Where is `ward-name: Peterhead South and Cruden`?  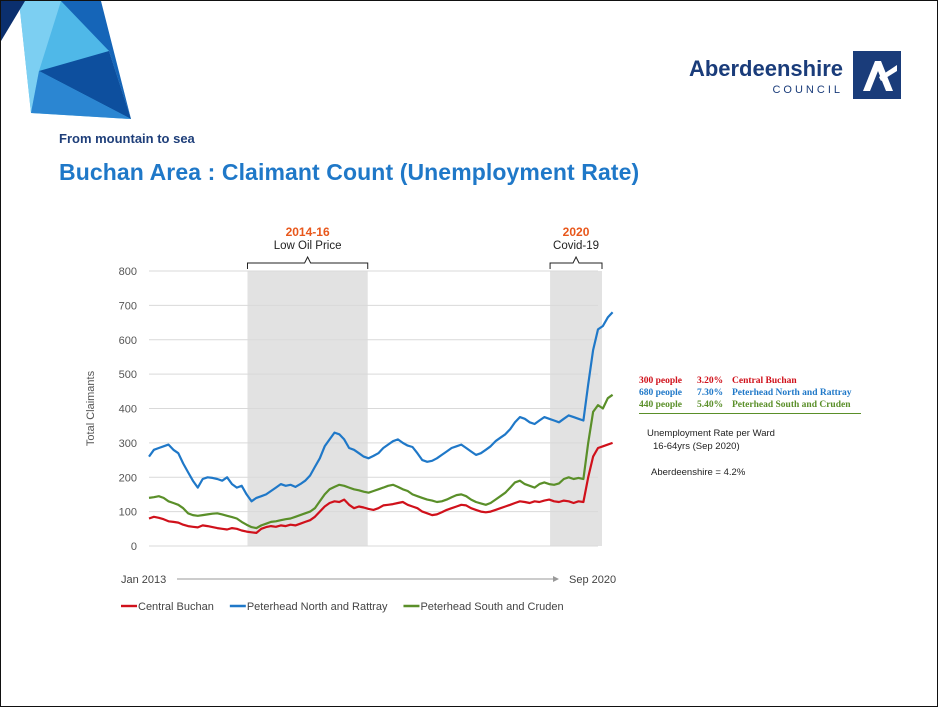 ward-name: Peterhead South and Cruden is located at coordinates (791, 405).